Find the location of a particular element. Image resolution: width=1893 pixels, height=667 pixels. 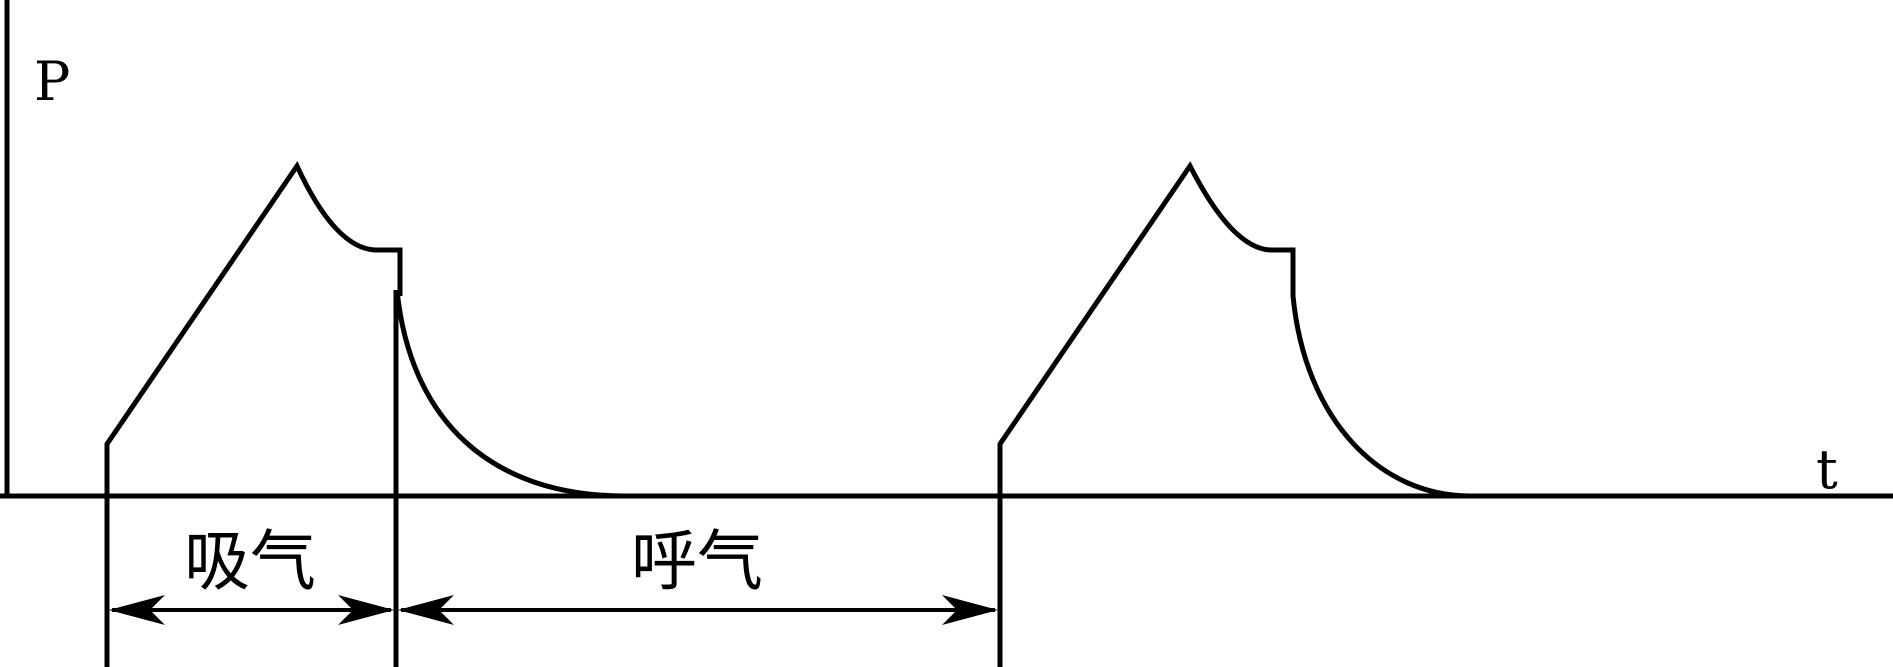

inspiration-label: 吸气 is located at coordinates (250, 561).